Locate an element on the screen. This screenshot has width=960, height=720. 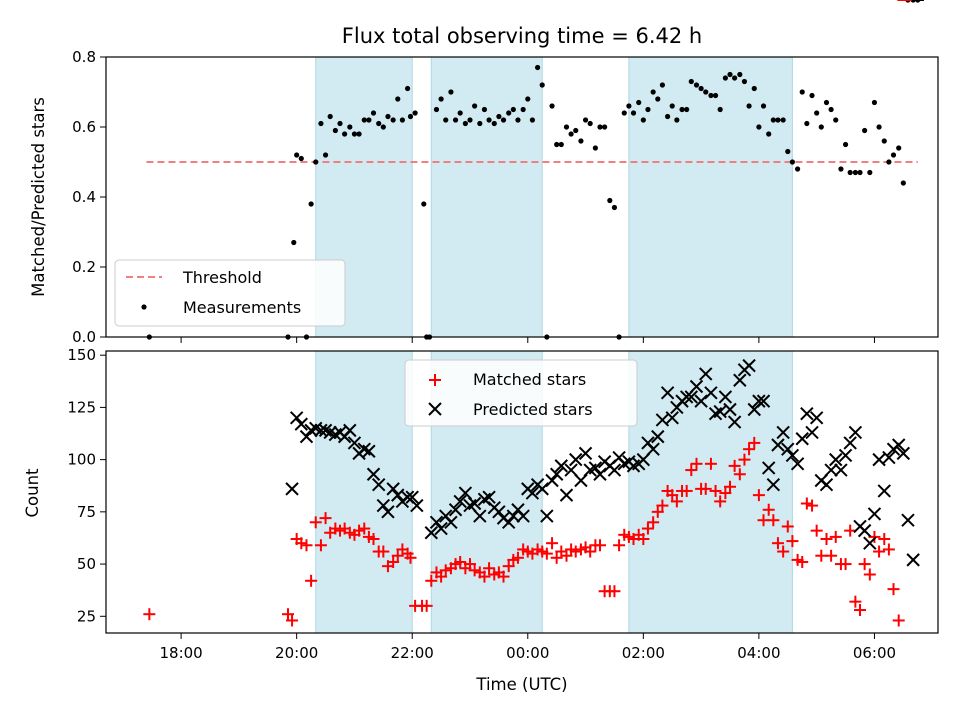
legend-matched-label: Matched stars is located at coordinates (529, 379).